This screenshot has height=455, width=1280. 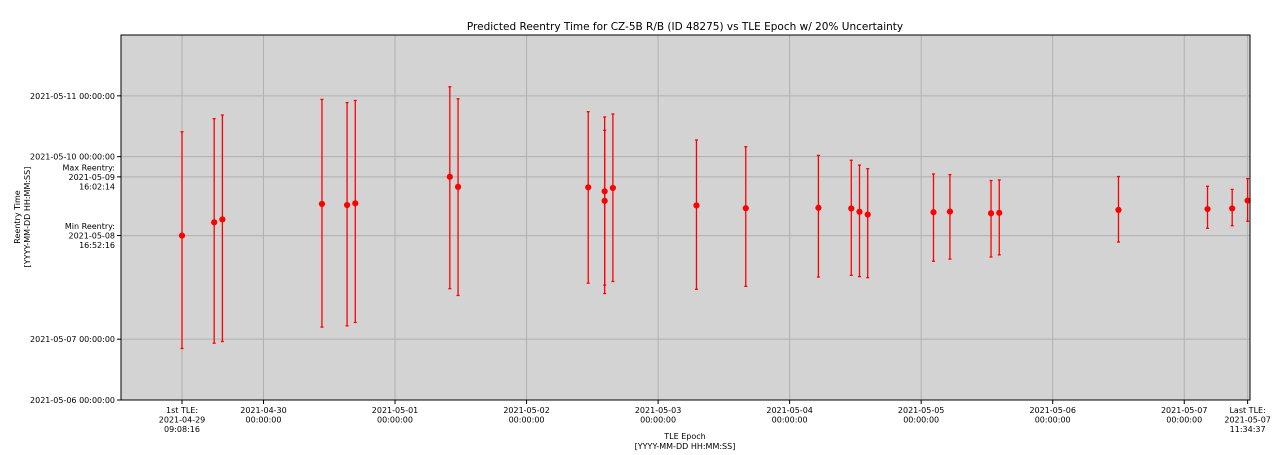 I want to click on x-tick-label-line: 2021-05-05, so click(x=921, y=410).